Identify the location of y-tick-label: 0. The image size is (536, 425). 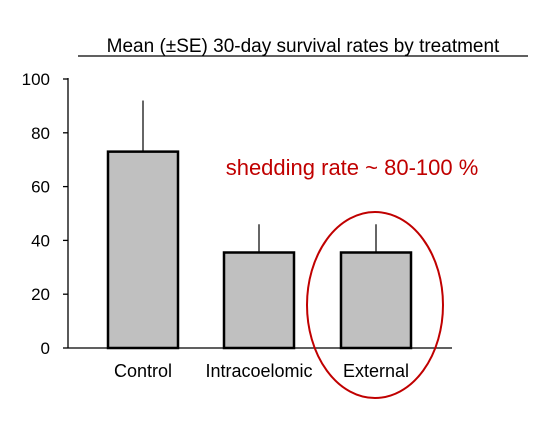
(45, 348).